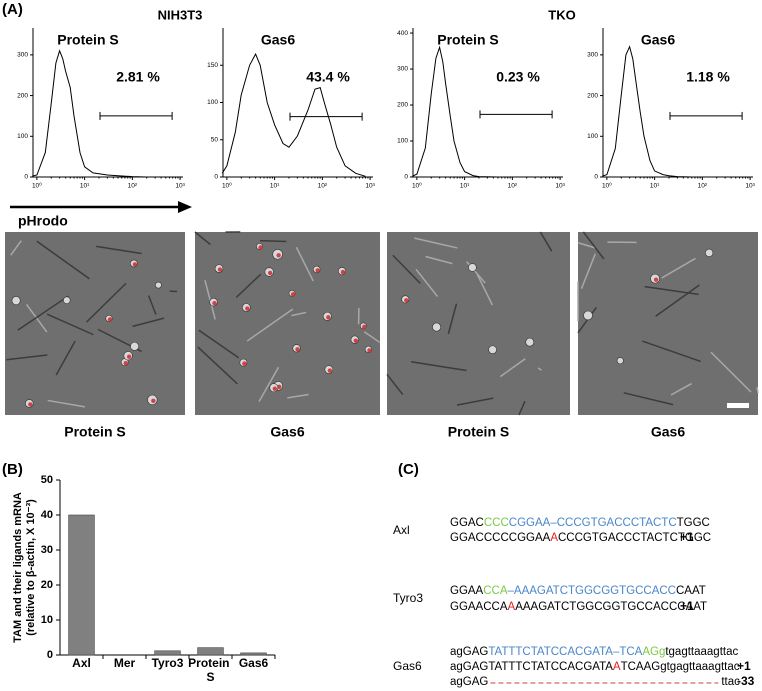 Image resolution: width=762 pixels, height=691 pixels. What do you see at coordinates (180, 14) in the screenshot?
I see `group-label: NIH3T3` at bounding box center [180, 14].